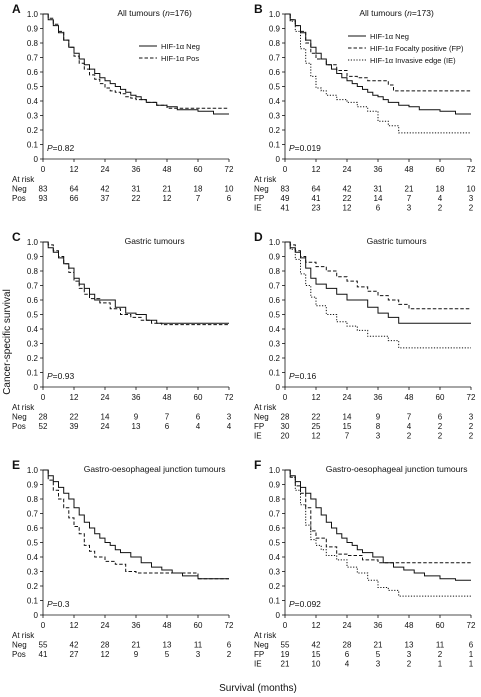  What do you see at coordinates (316, 417) in the screenshot?
I see `at-risk-count: 22` at bounding box center [316, 417].